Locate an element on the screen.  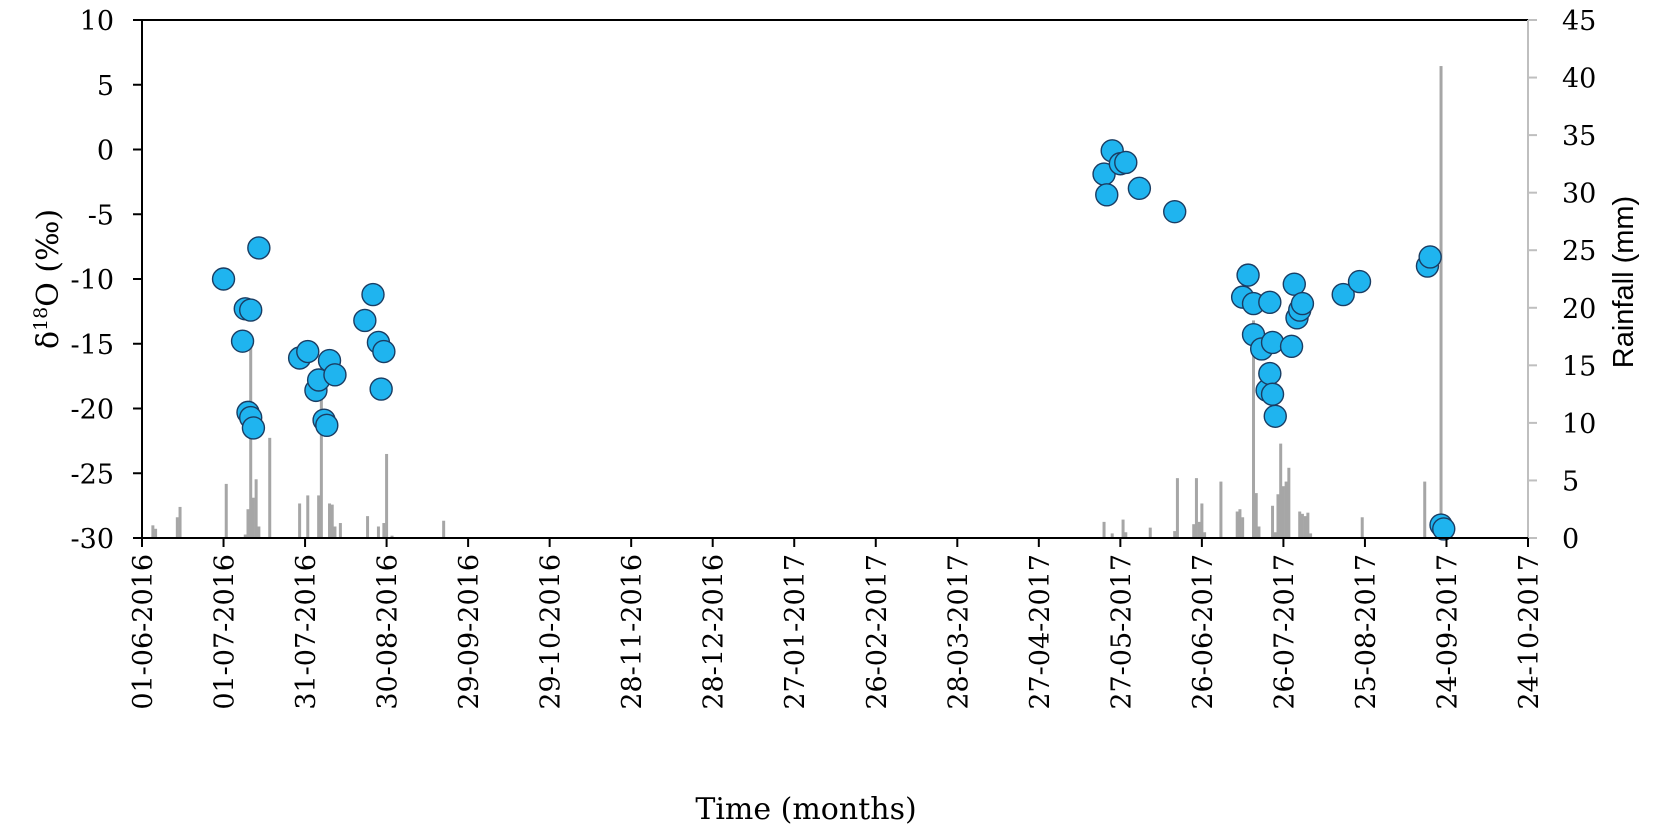
y2-tick-label: 0 is located at coordinates (1570, 539).